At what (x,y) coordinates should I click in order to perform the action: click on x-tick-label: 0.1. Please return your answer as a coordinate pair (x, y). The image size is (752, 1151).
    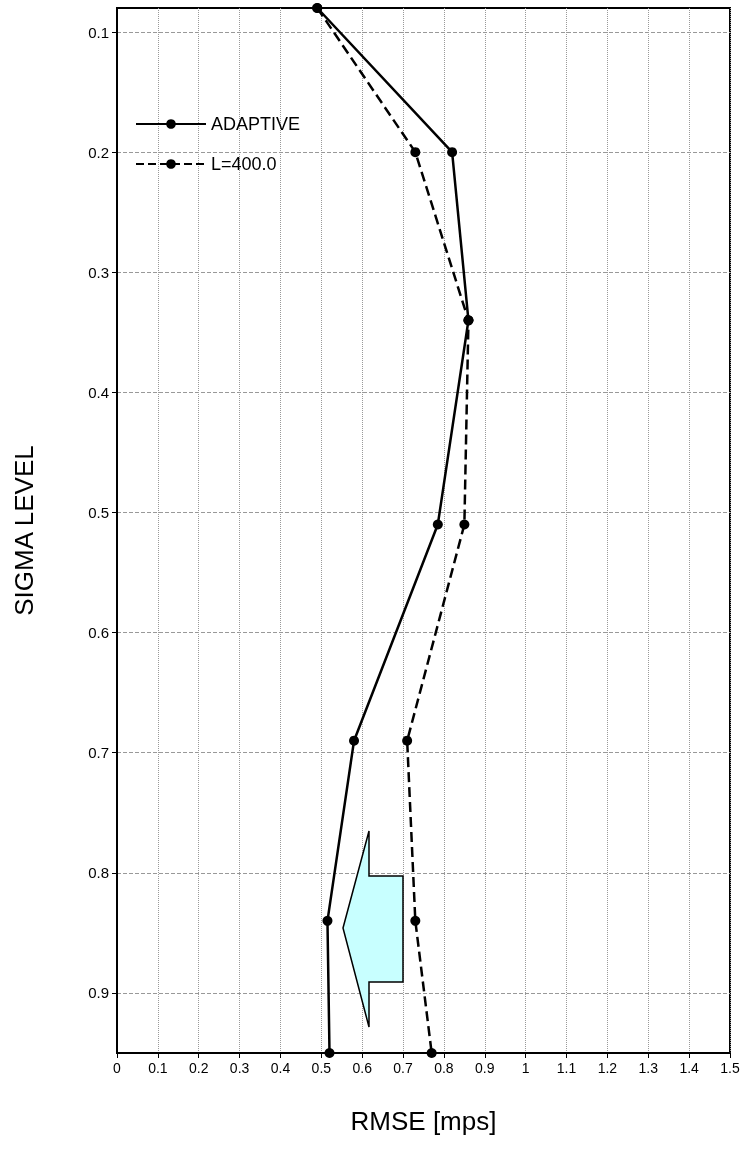
    Looking at the image, I should click on (158, 1068).